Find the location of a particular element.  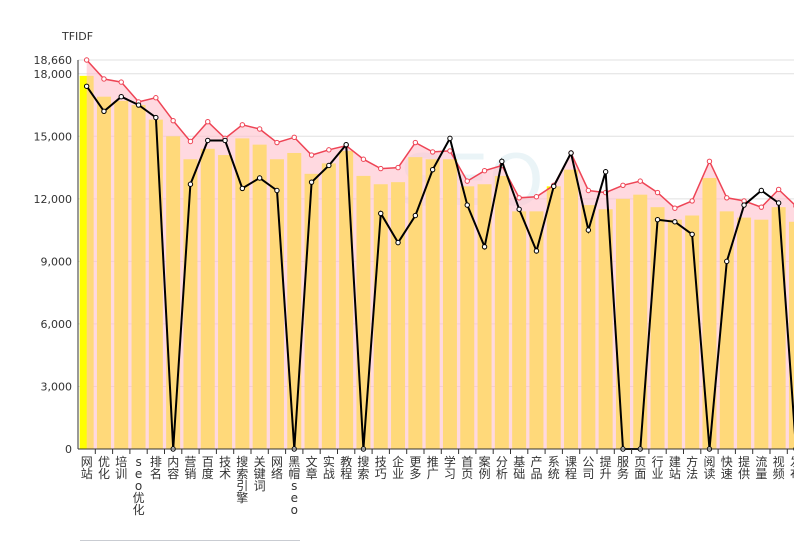

x-category-label: 排名 is located at coordinates (156, 468).